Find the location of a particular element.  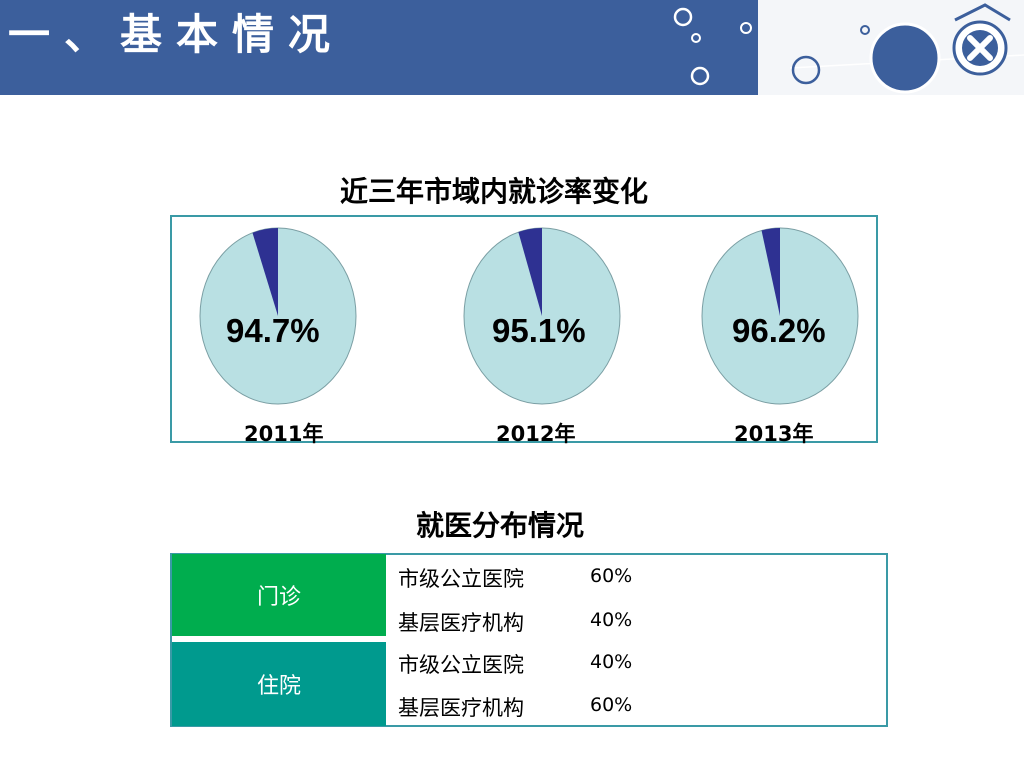

category-outpatient: 门诊 is located at coordinates (279, 595).